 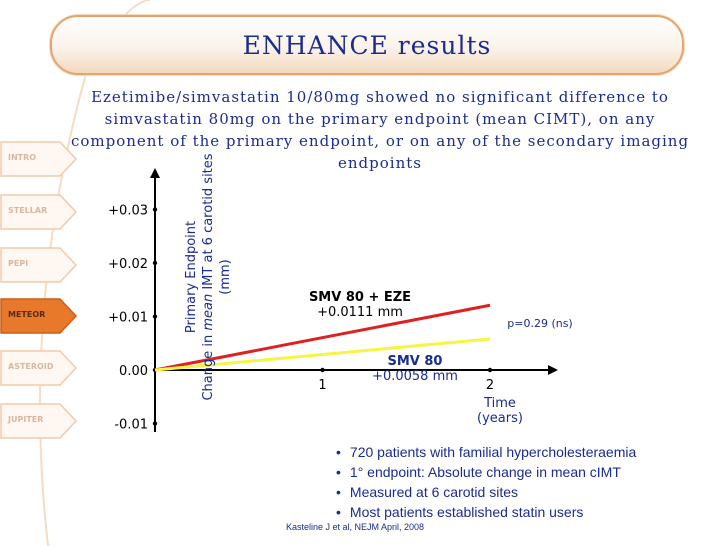 What do you see at coordinates (22, 157) in the screenshot?
I see `nav-tab-label: INTRO` at bounding box center [22, 157].